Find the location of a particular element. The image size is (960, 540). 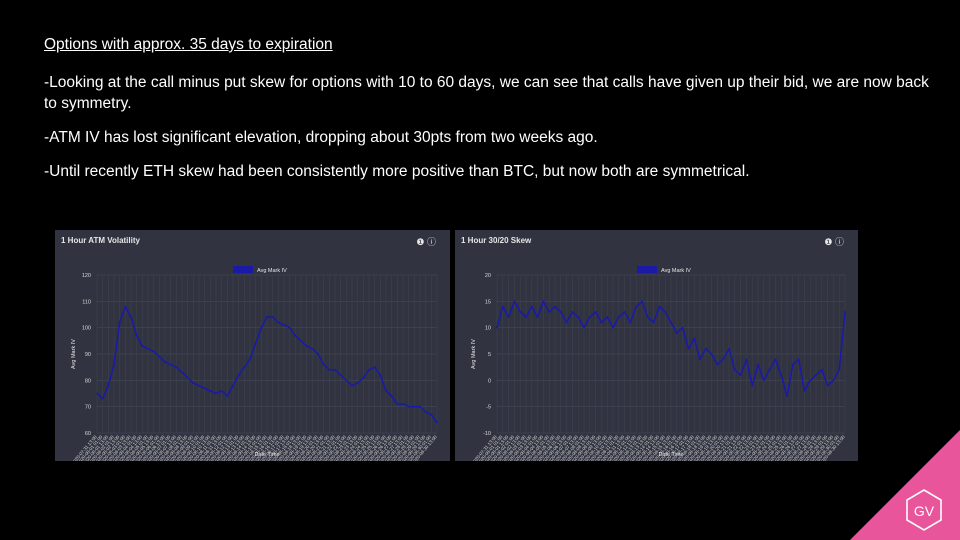

panel-title: 1 Hour 30/20 Skew is located at coordinates (496, 240).